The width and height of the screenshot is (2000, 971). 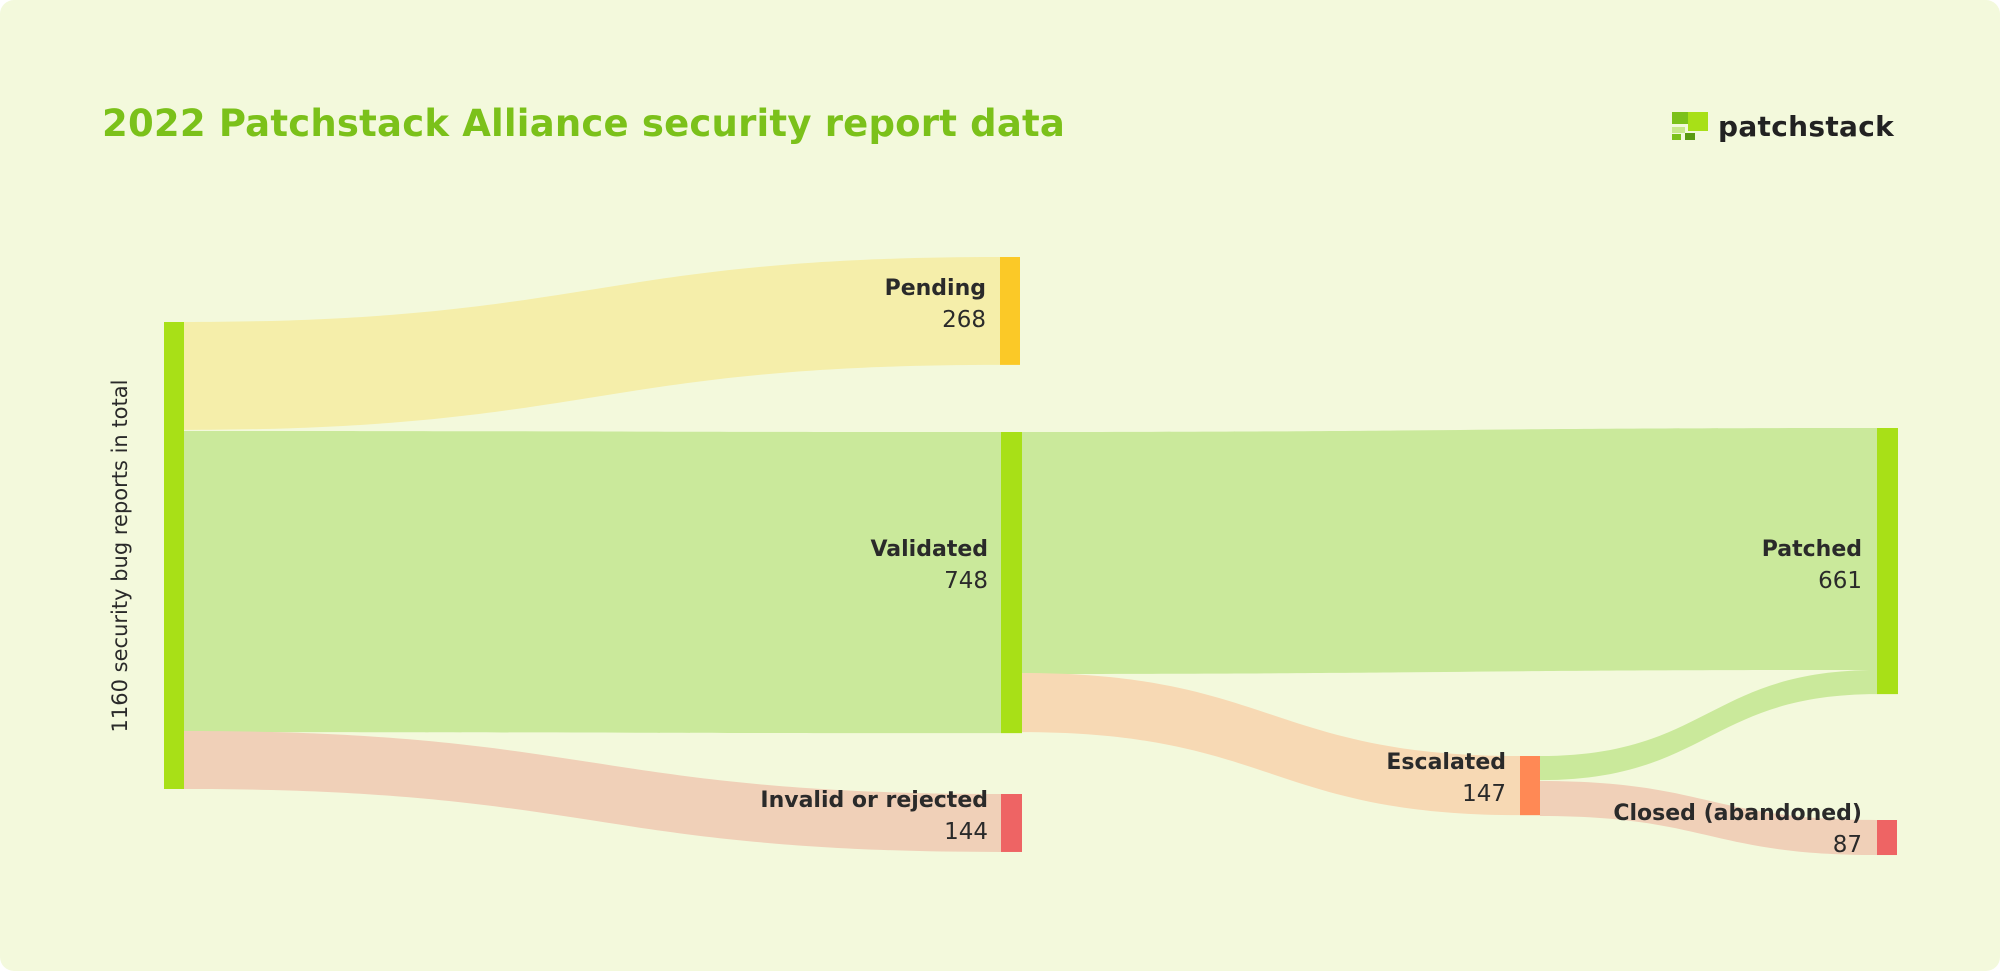 What do you see at coordinates (1271, 744) in the screenshot?
I see `link-validated-to-escalated` at bounding box center [1271, 744].